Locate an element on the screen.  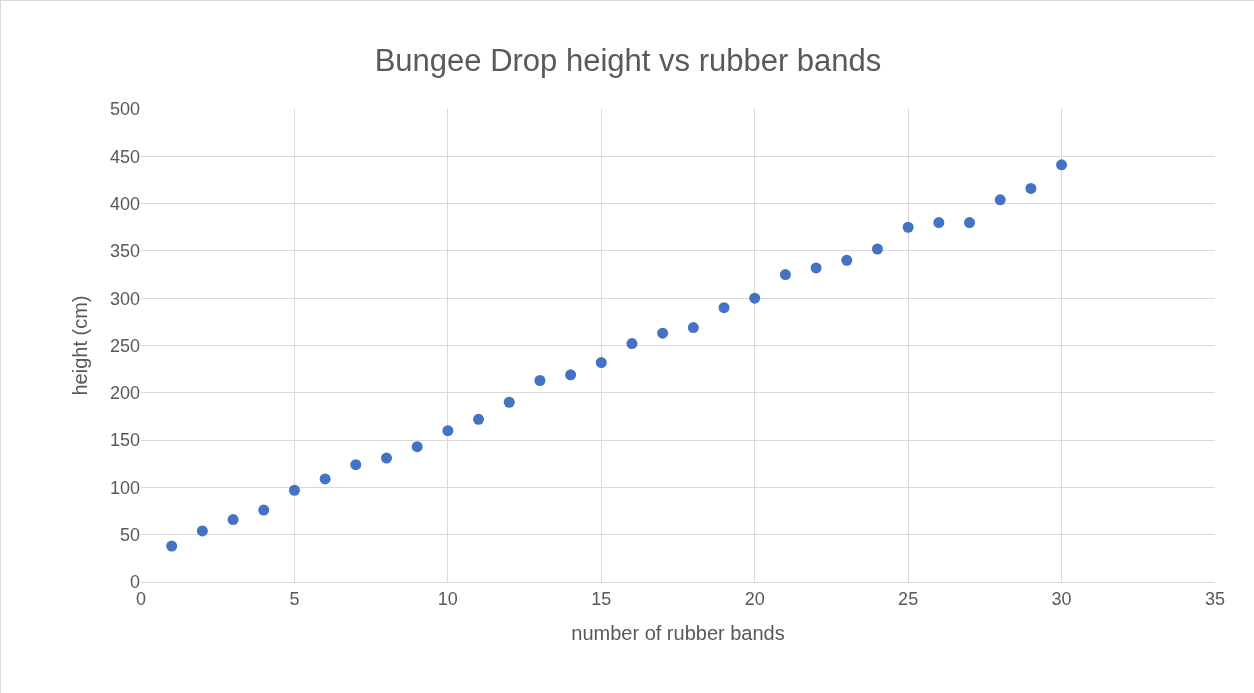
chart-title: Bungee Drop height vs rubber bands is located at coordinates (628, 61).